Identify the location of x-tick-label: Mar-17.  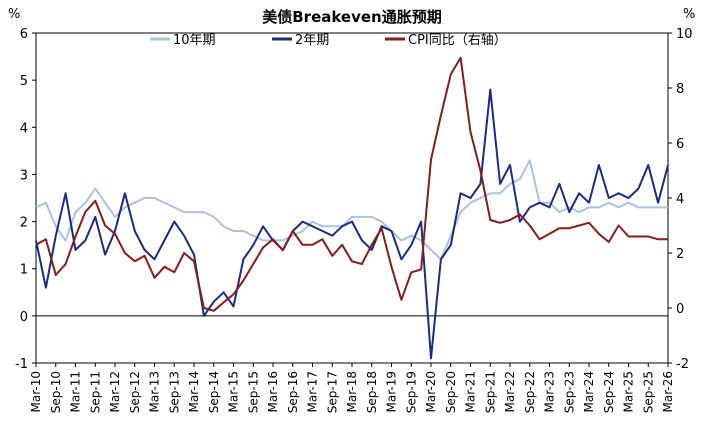
(313, 391).